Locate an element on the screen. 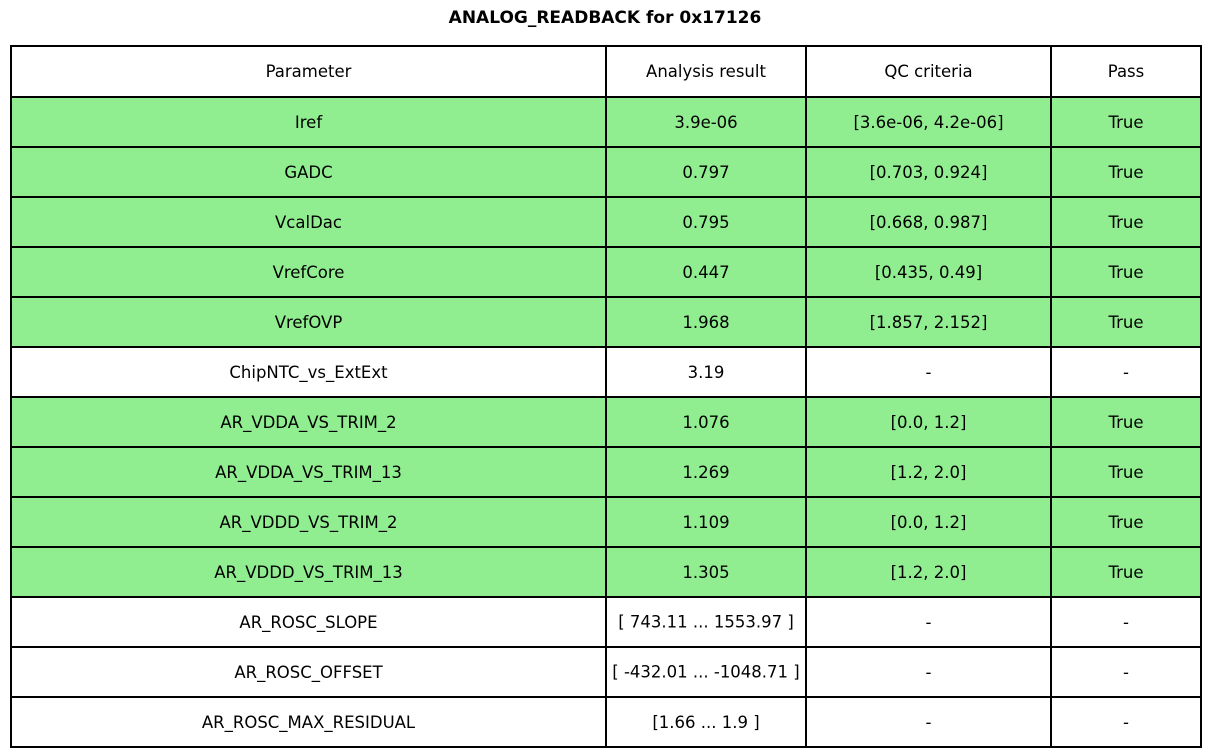 The width and height of the screenshot is (1210, 756). cell-analysis-result: 0.447 is located at coordinates (706, 272).